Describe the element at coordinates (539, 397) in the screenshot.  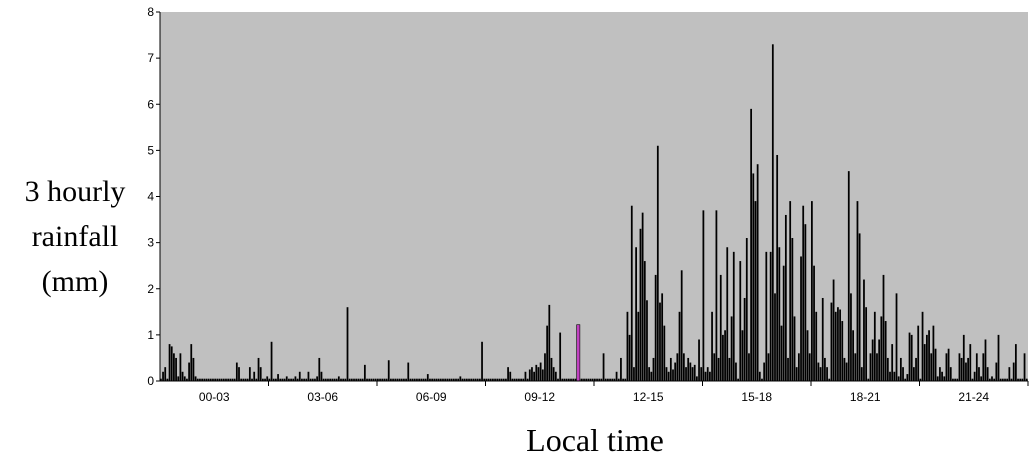
I see `x-tick-label: 09-12` at that location.